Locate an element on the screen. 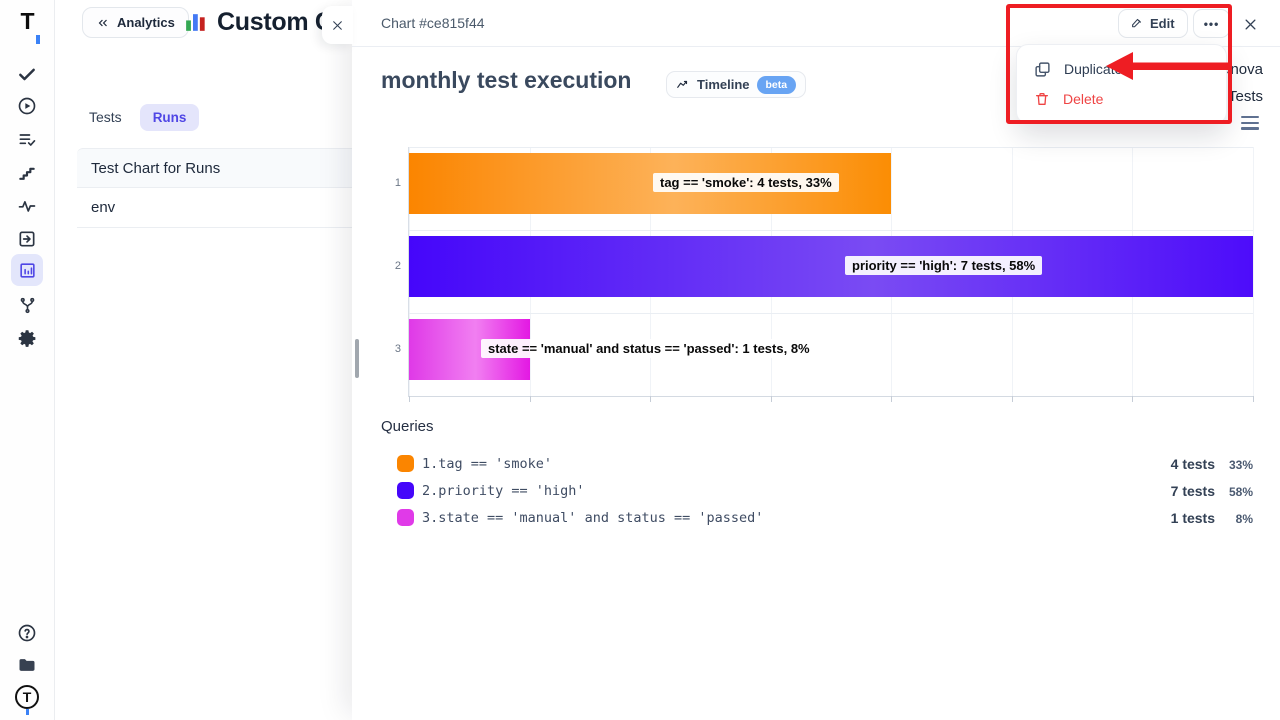 Image resolution: width=1280 pixels, height=720 pixels. drawer-title: Chart #ce815f44 is located at coordinates (433, 23).